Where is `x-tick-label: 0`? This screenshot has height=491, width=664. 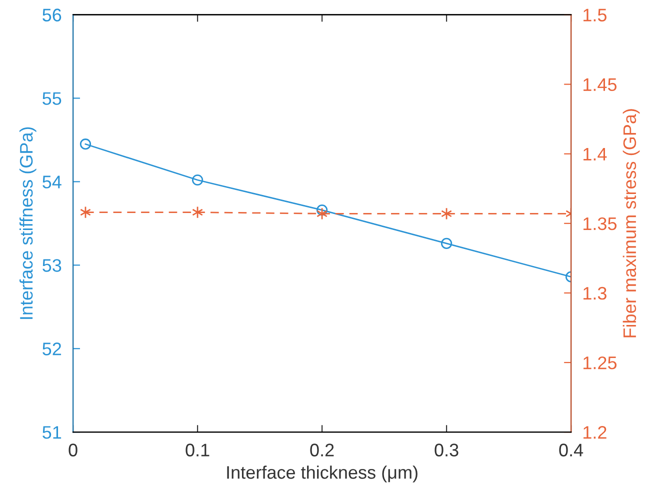
x-tick-label: 0 is located at coordinates (73, 450).